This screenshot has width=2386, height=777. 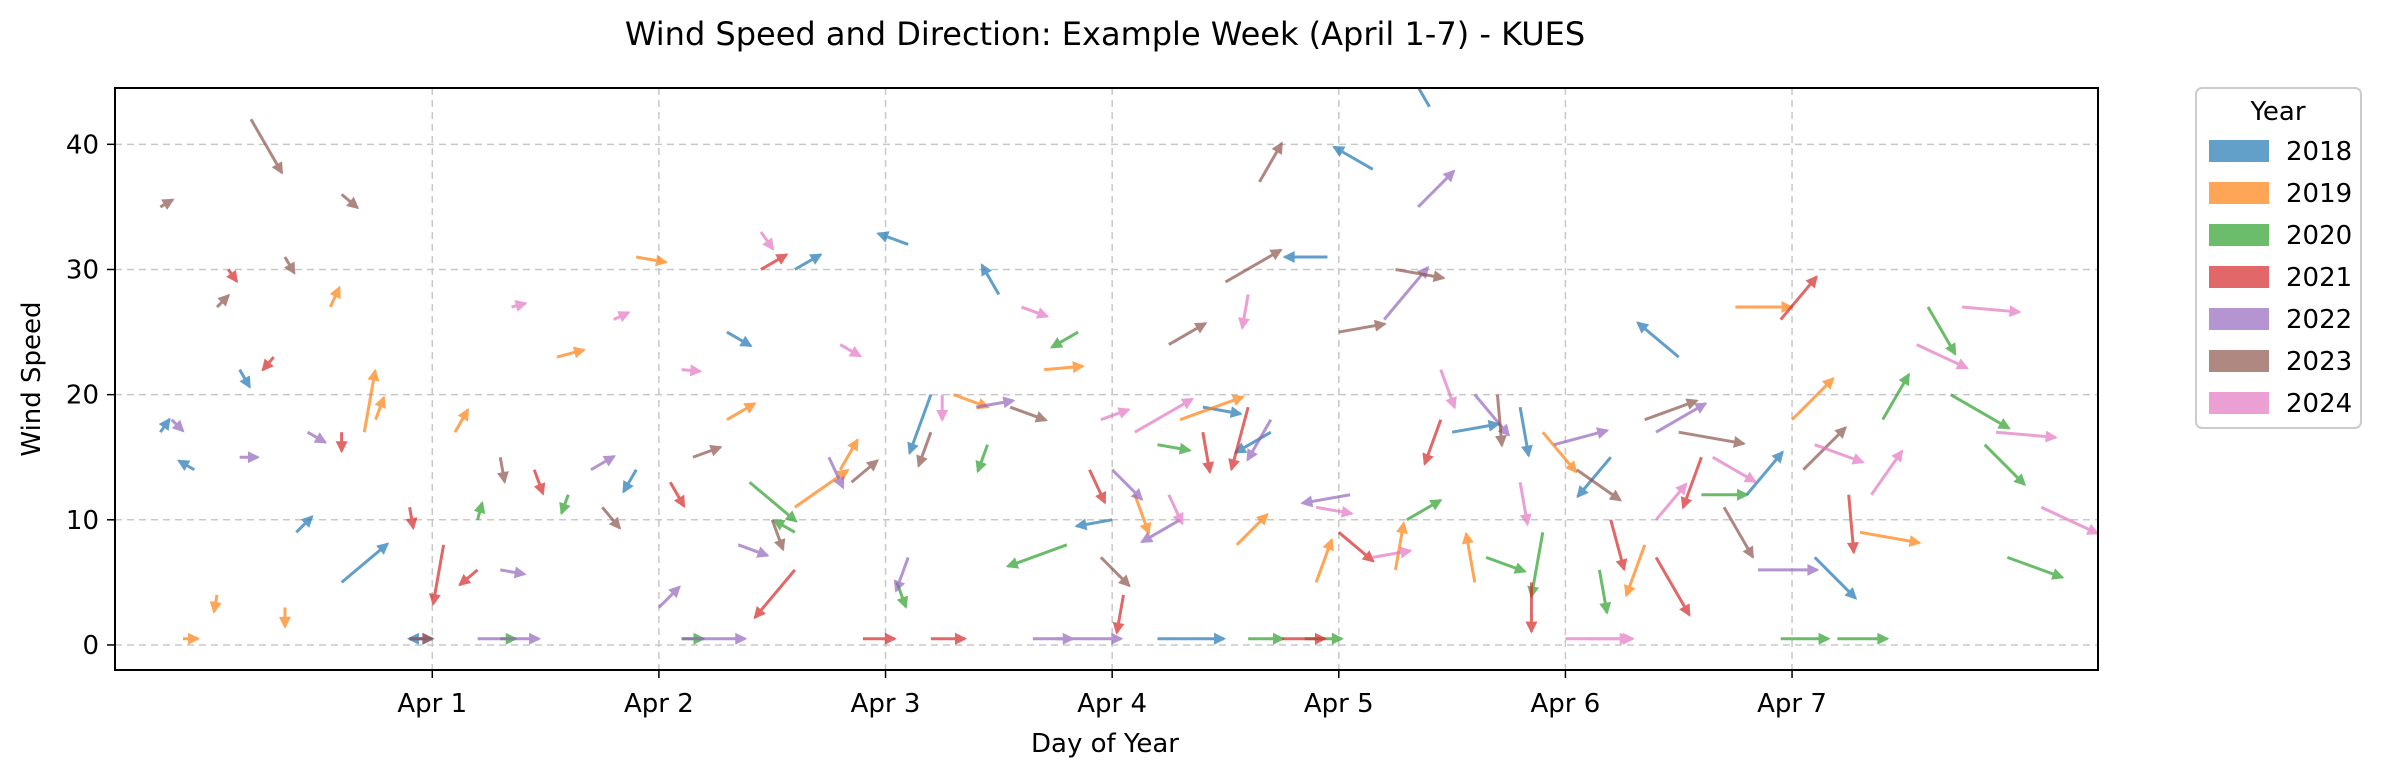 I want to click on x-tick-label: Apr 5, so click(x=1339, y=704).